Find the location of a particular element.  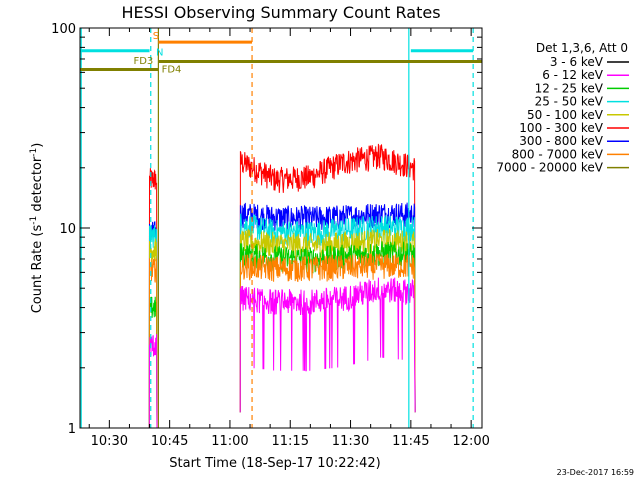

legend-label: 3 - 6 keV is located at coordinates (577, 62).